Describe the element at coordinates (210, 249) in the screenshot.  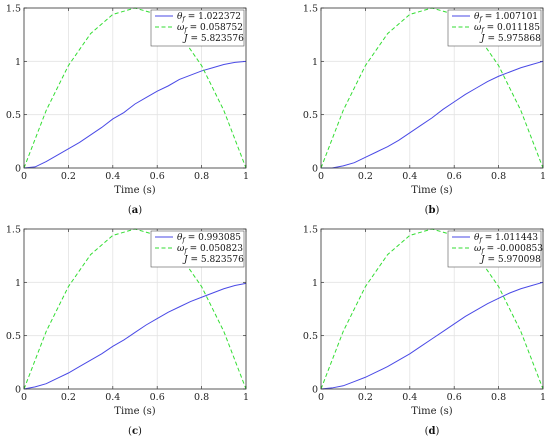
I see `legend-entry: ωf = 0.050823` at that location.